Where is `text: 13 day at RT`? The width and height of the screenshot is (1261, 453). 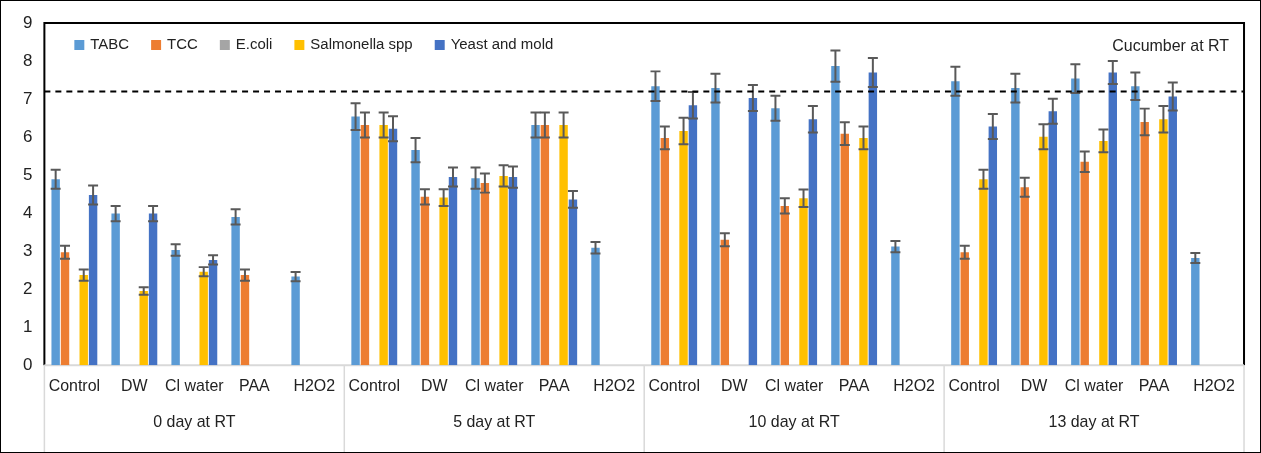 text: 13 day at RT is located at coordinates (1094, 422).